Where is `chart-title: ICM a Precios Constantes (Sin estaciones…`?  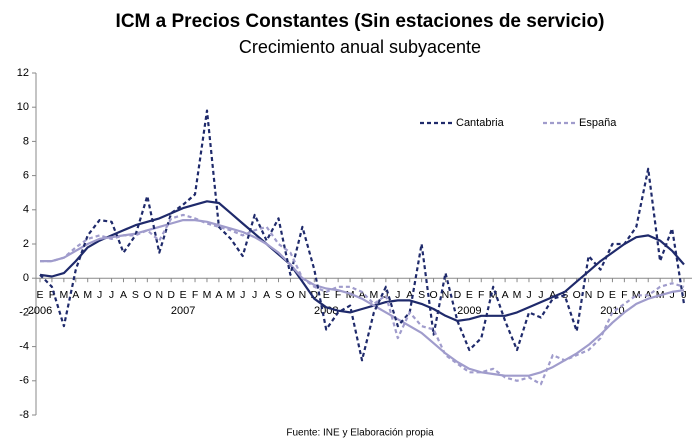 chart-title: ICM a Precios Constantes (Sin estaciones… is located at coordinates (360, 21).